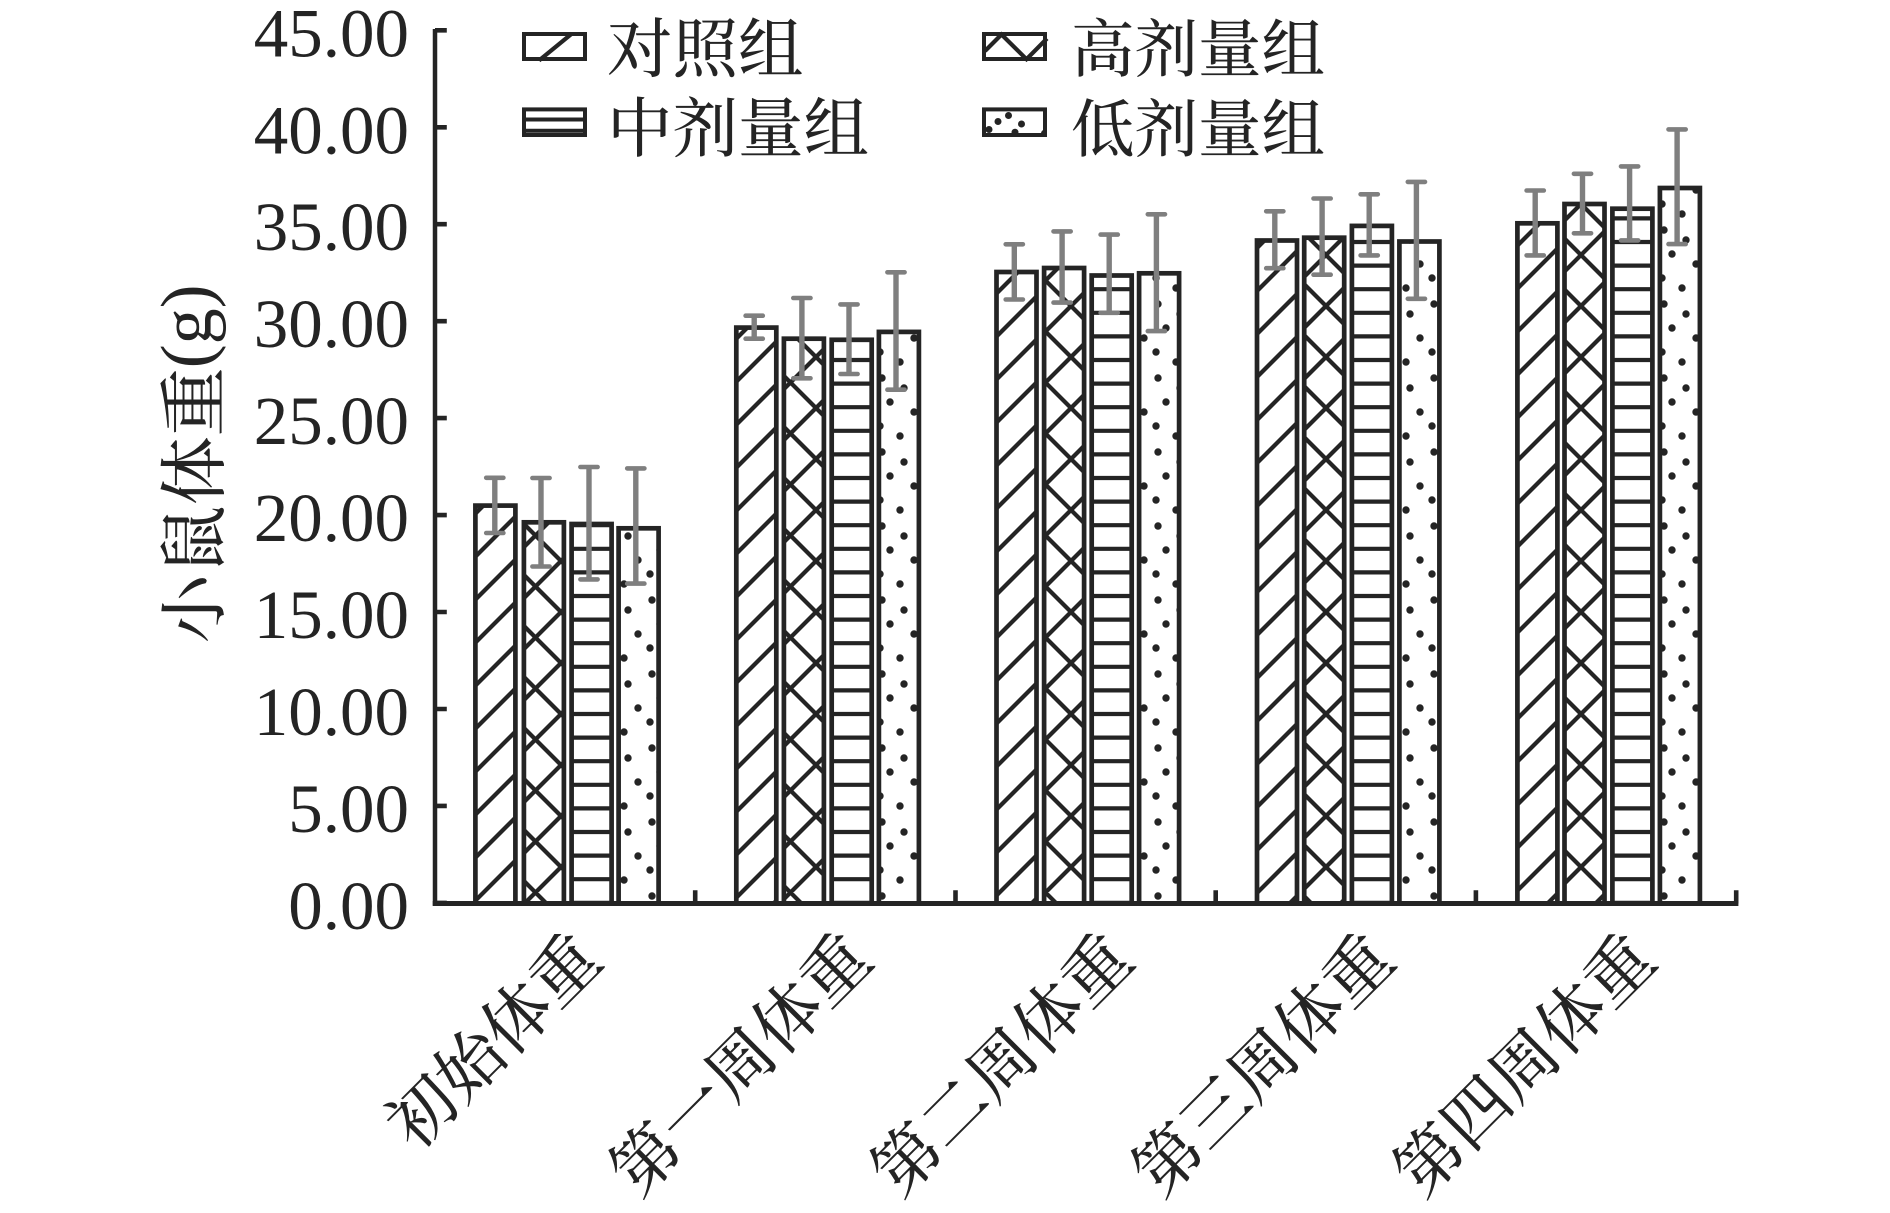  What do you see at coordinates (186, 326) in the screenshot?
I see `svg-text: (g)` at bounding box center [186, 326].